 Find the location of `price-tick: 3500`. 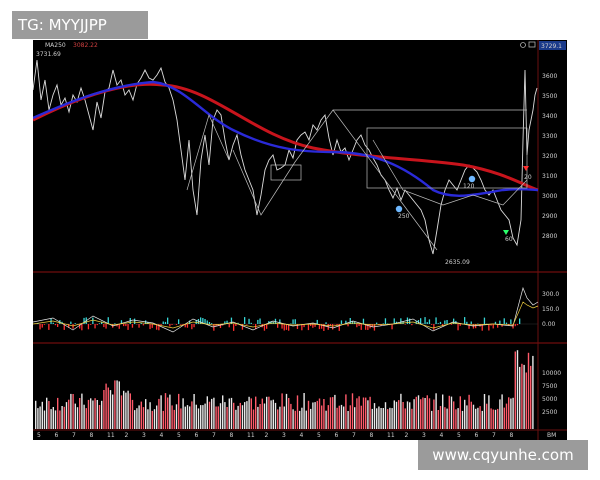

price-tick: 3500 is located at coordinates (549, 96).